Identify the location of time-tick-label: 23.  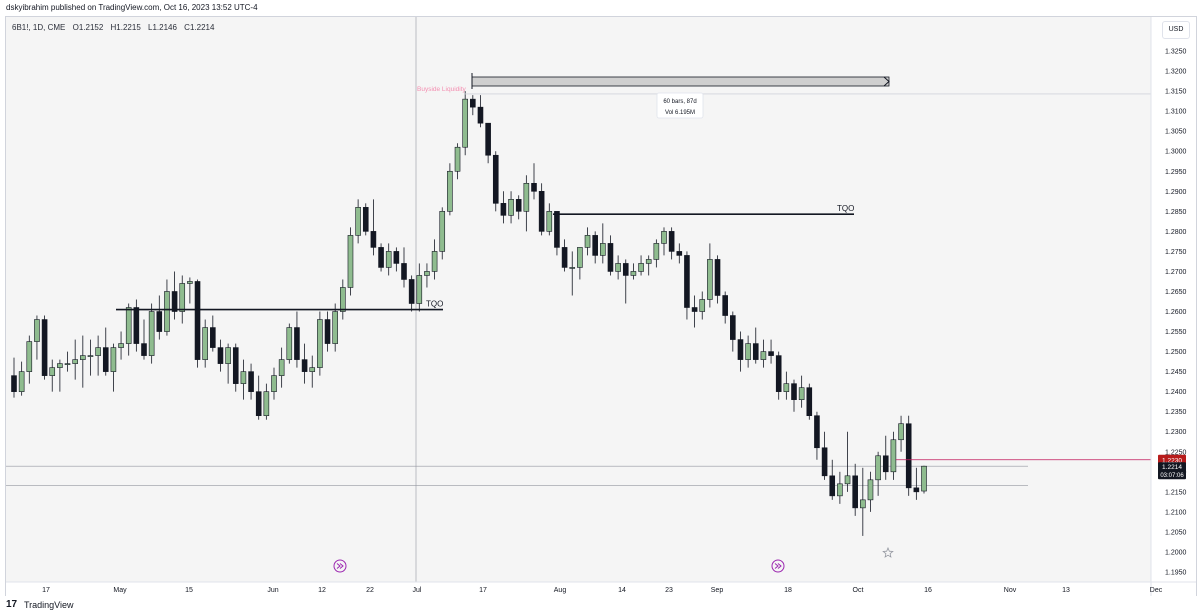
(669, 590).